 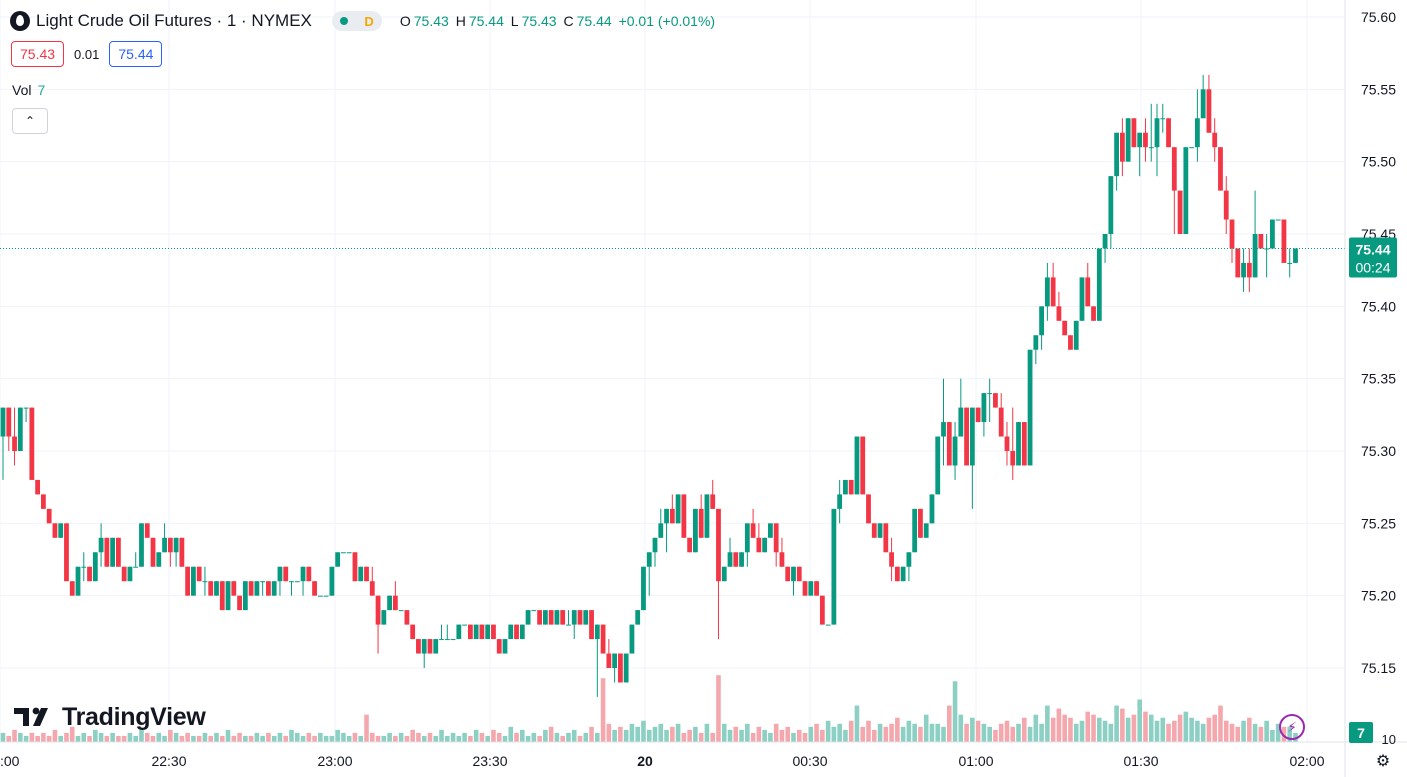 I want to click on symbol-title: Light Crude Oil Futures · 1 · NYMEX, so click(x=174, y=20).